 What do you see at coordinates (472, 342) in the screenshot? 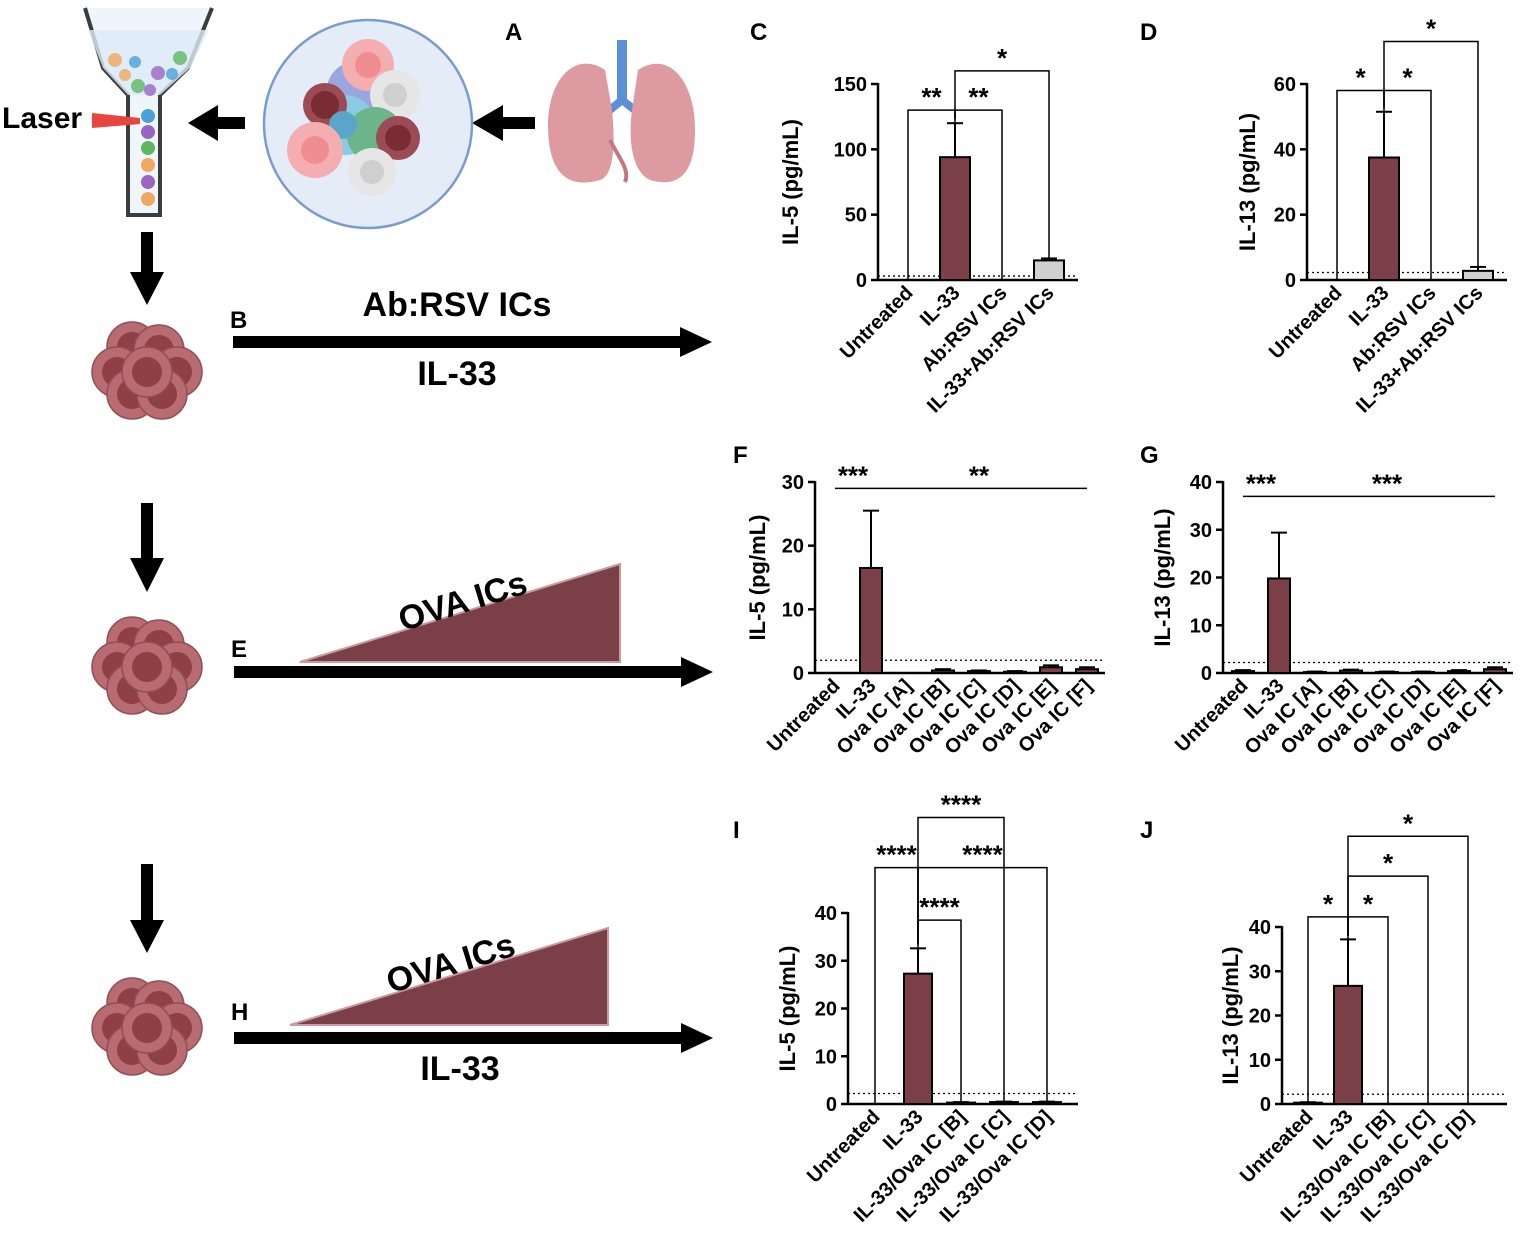
I see `treatment-arrow-b` at bounding box center [472, 342].